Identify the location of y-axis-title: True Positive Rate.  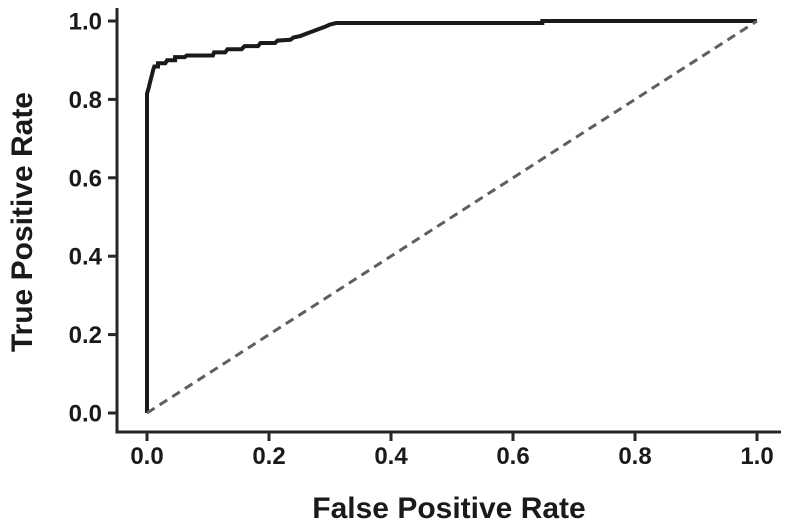
(23, 222).